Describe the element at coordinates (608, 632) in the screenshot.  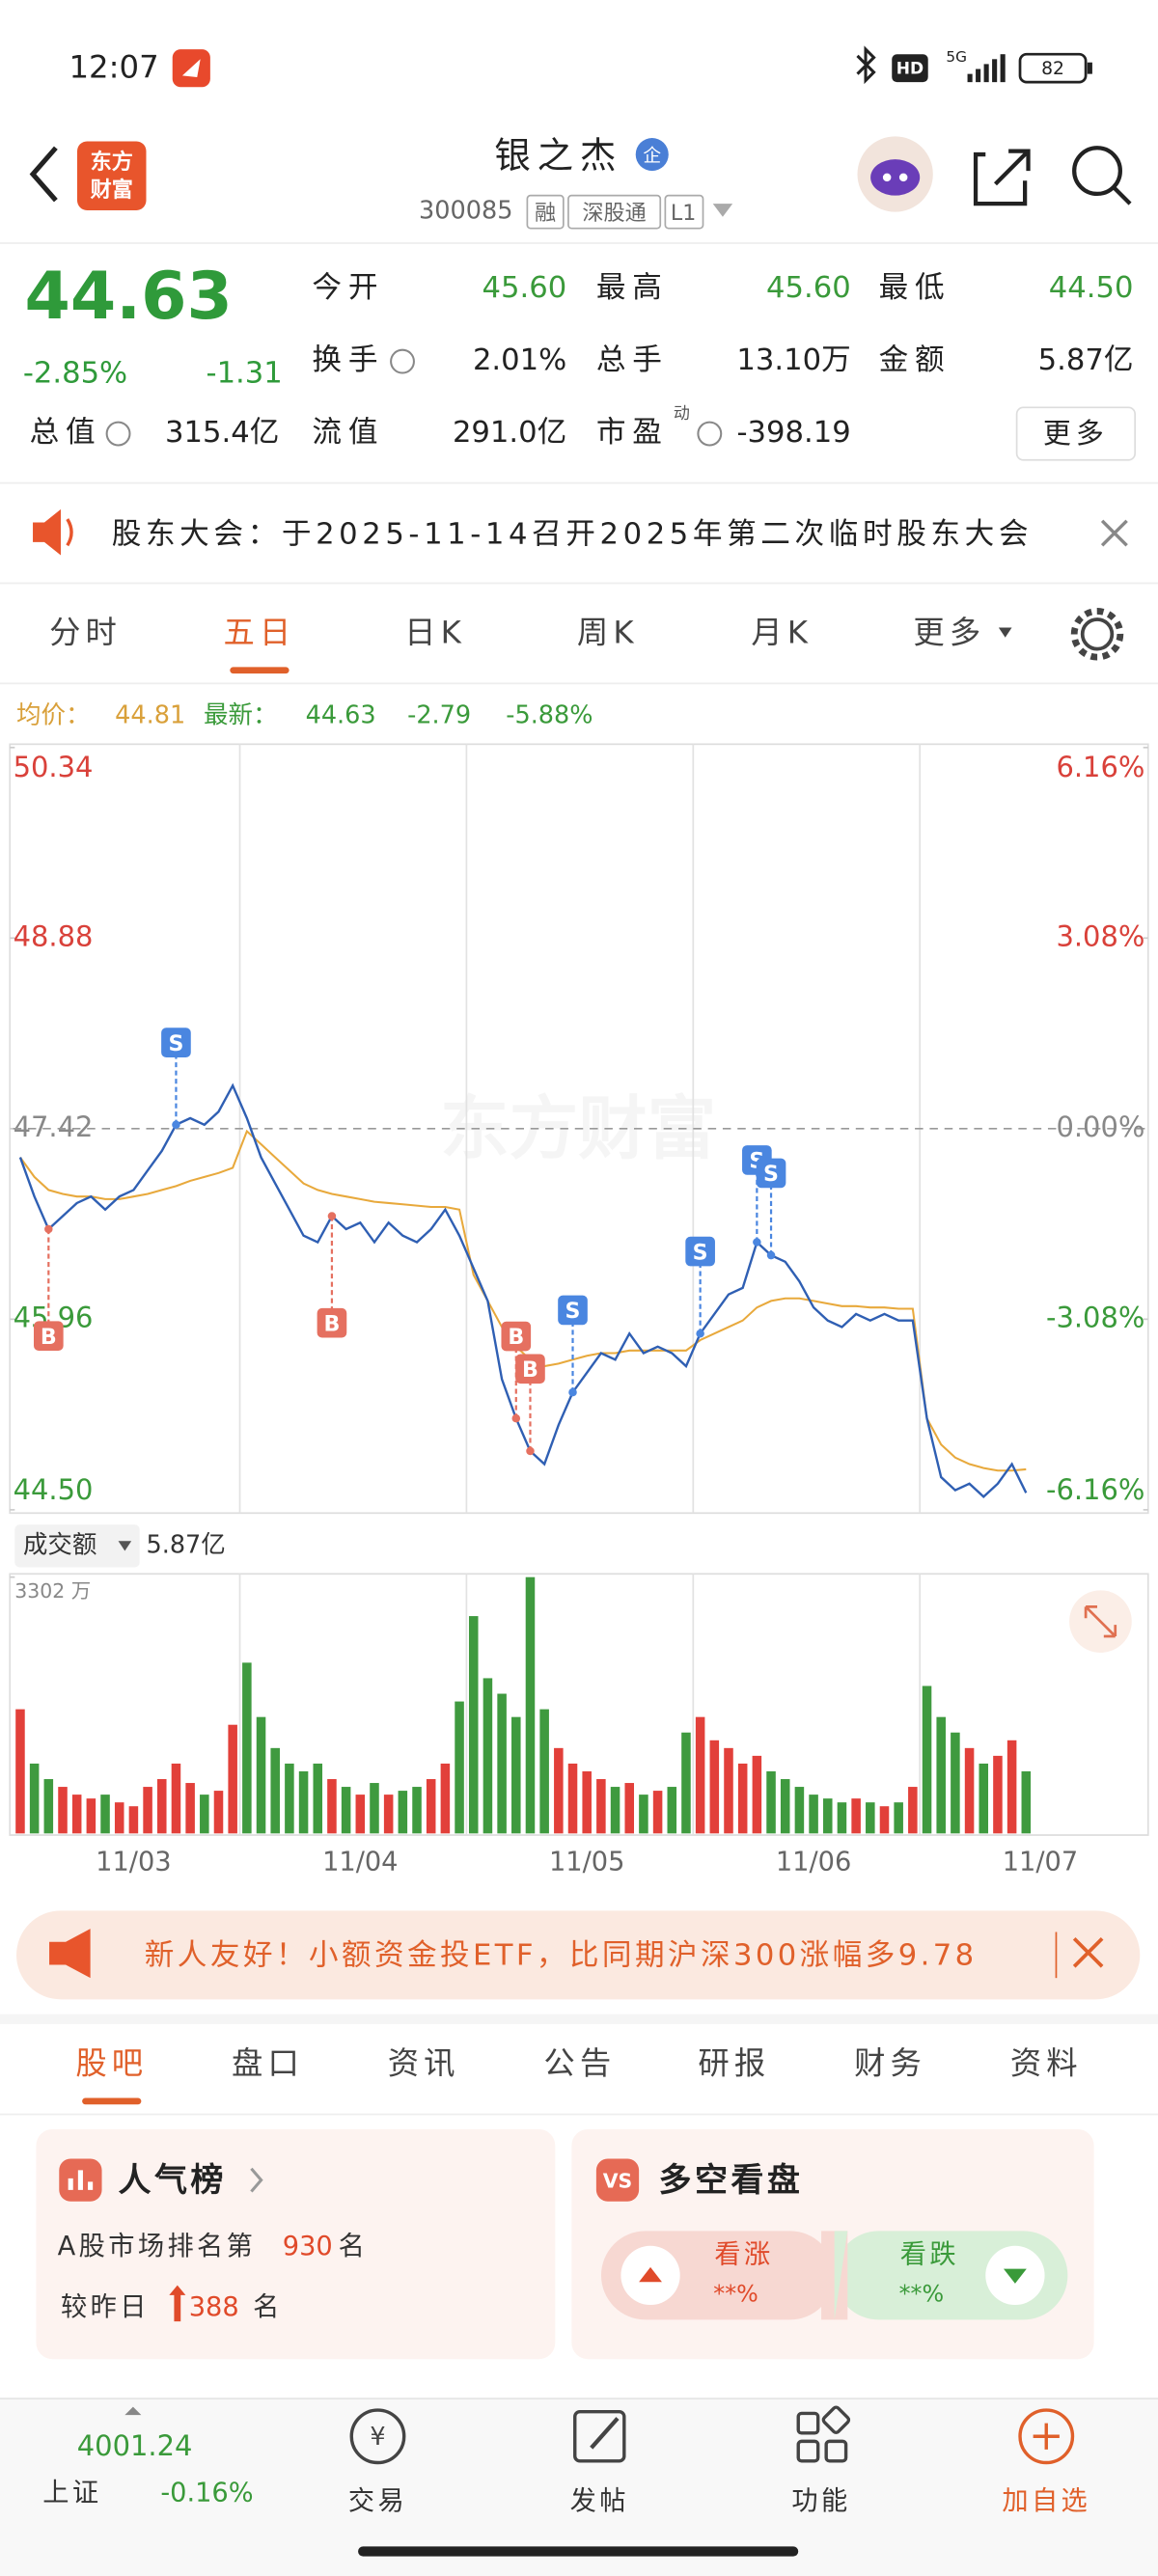
I see `chart-tab: 周K` at that location.